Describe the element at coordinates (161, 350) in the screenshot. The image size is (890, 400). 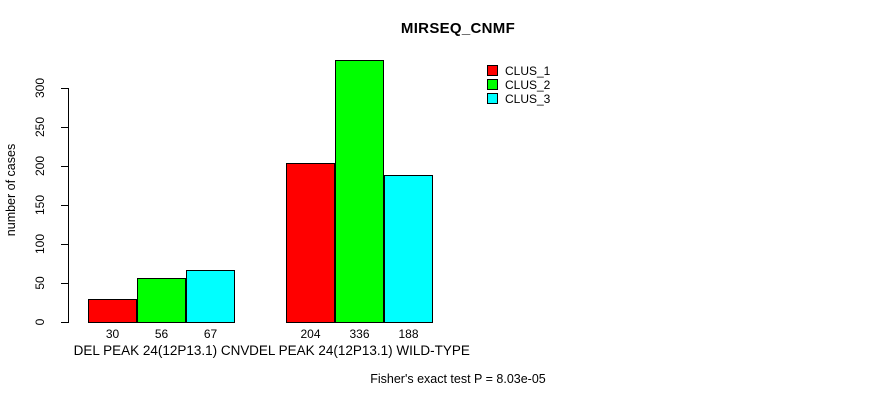
I see `group-label-1: DEL PEAK 24(12P13.1) CNV` at that location.